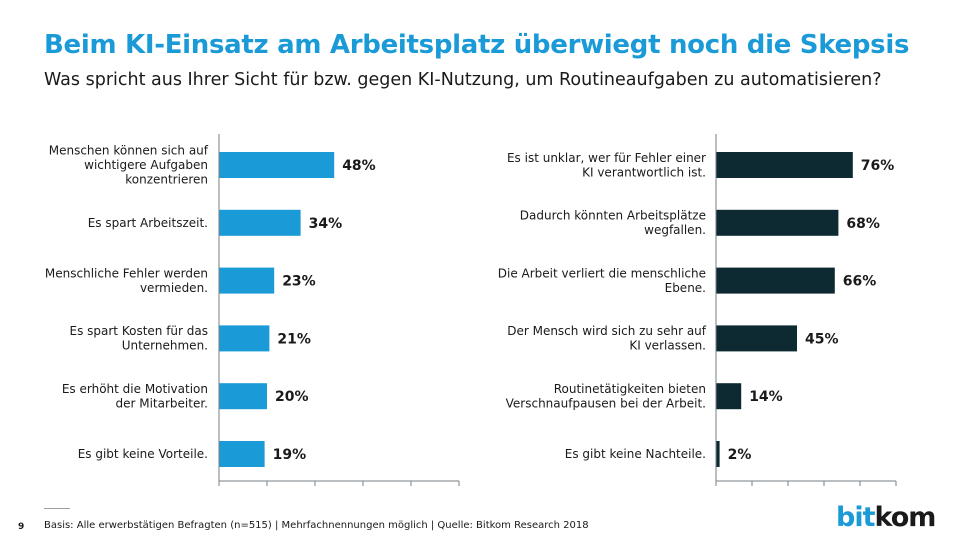  Describe the element at coordinates (294, 339) in the screenshot. I see `value-label-left-3: 21%` at that location.